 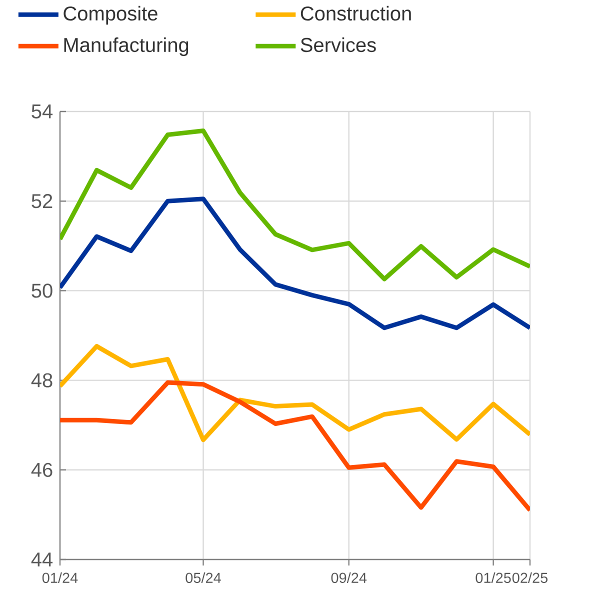 I want to click on x-tick-label: 01/25, so click(x=493, y=578).